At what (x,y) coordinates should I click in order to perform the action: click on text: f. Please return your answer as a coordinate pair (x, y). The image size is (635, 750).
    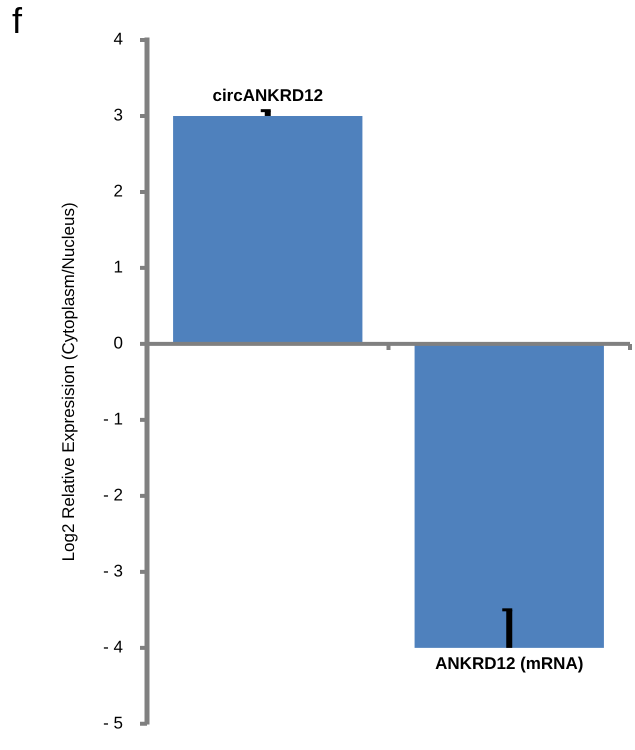
    Looking at the image, I should click on (17, 21).